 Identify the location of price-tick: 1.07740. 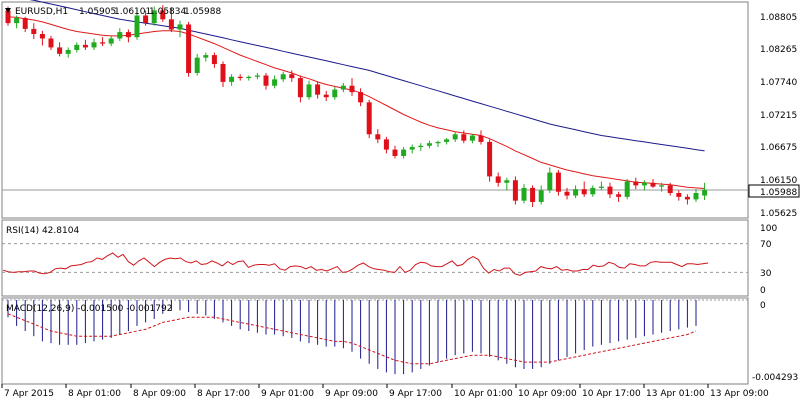
(778, 83).